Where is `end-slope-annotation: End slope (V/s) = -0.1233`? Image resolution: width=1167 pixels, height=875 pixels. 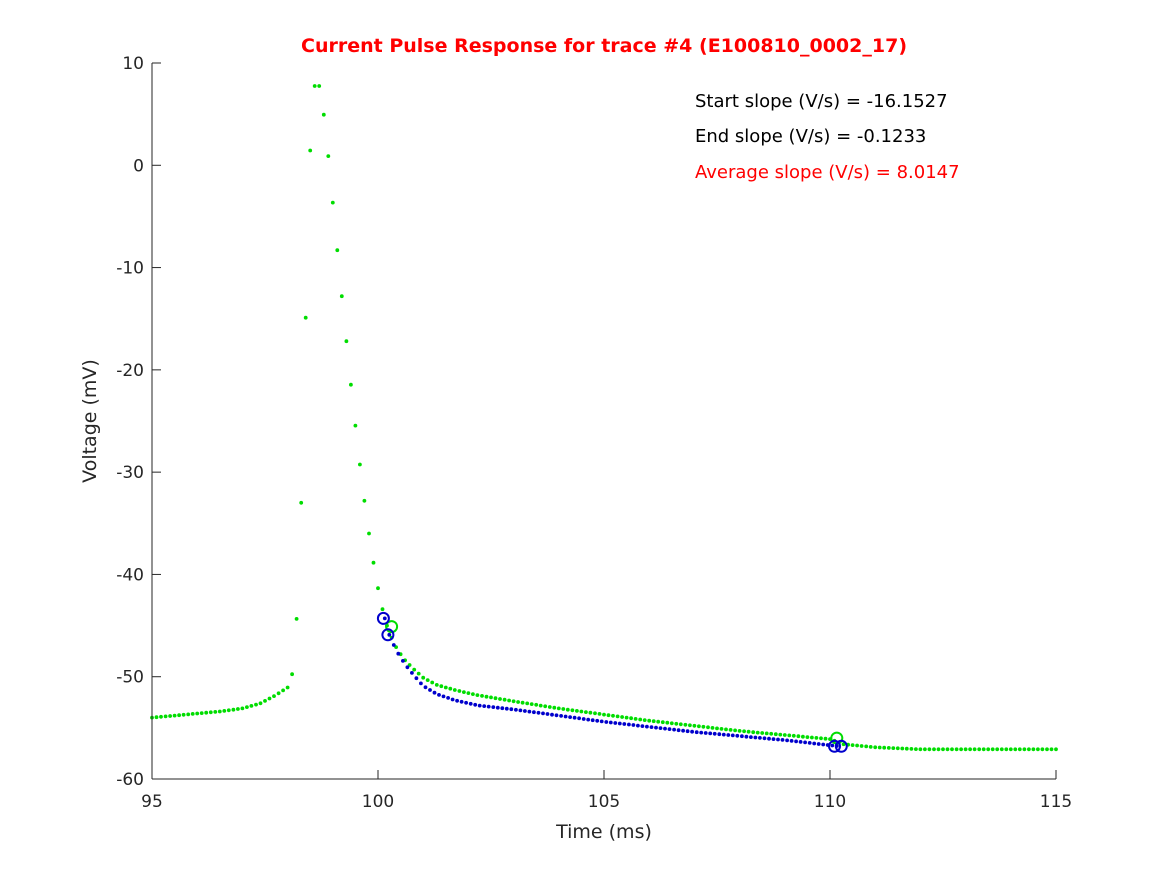
end-slope-annotation: End slope (V/s) = -0.1233 is located at coordinates (810, 136).